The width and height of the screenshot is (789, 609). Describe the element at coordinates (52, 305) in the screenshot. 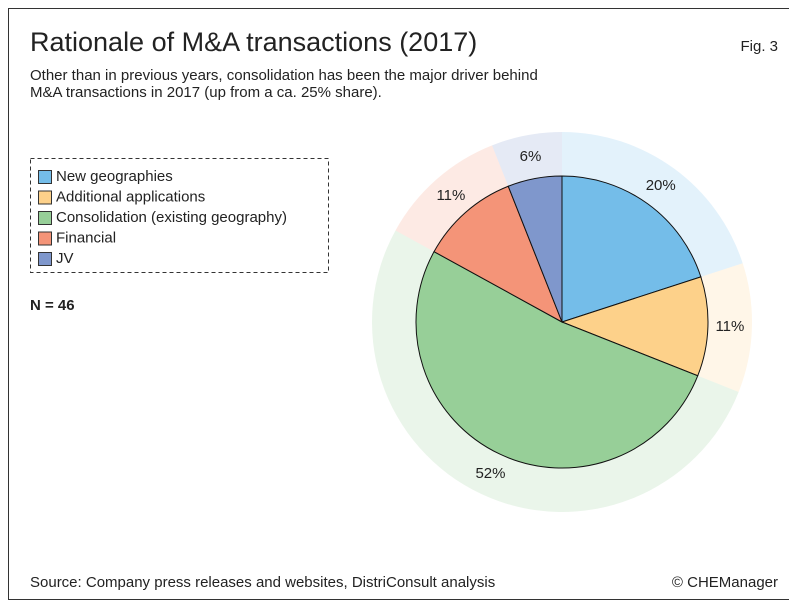

I see `annotation: N = 46` at that location.